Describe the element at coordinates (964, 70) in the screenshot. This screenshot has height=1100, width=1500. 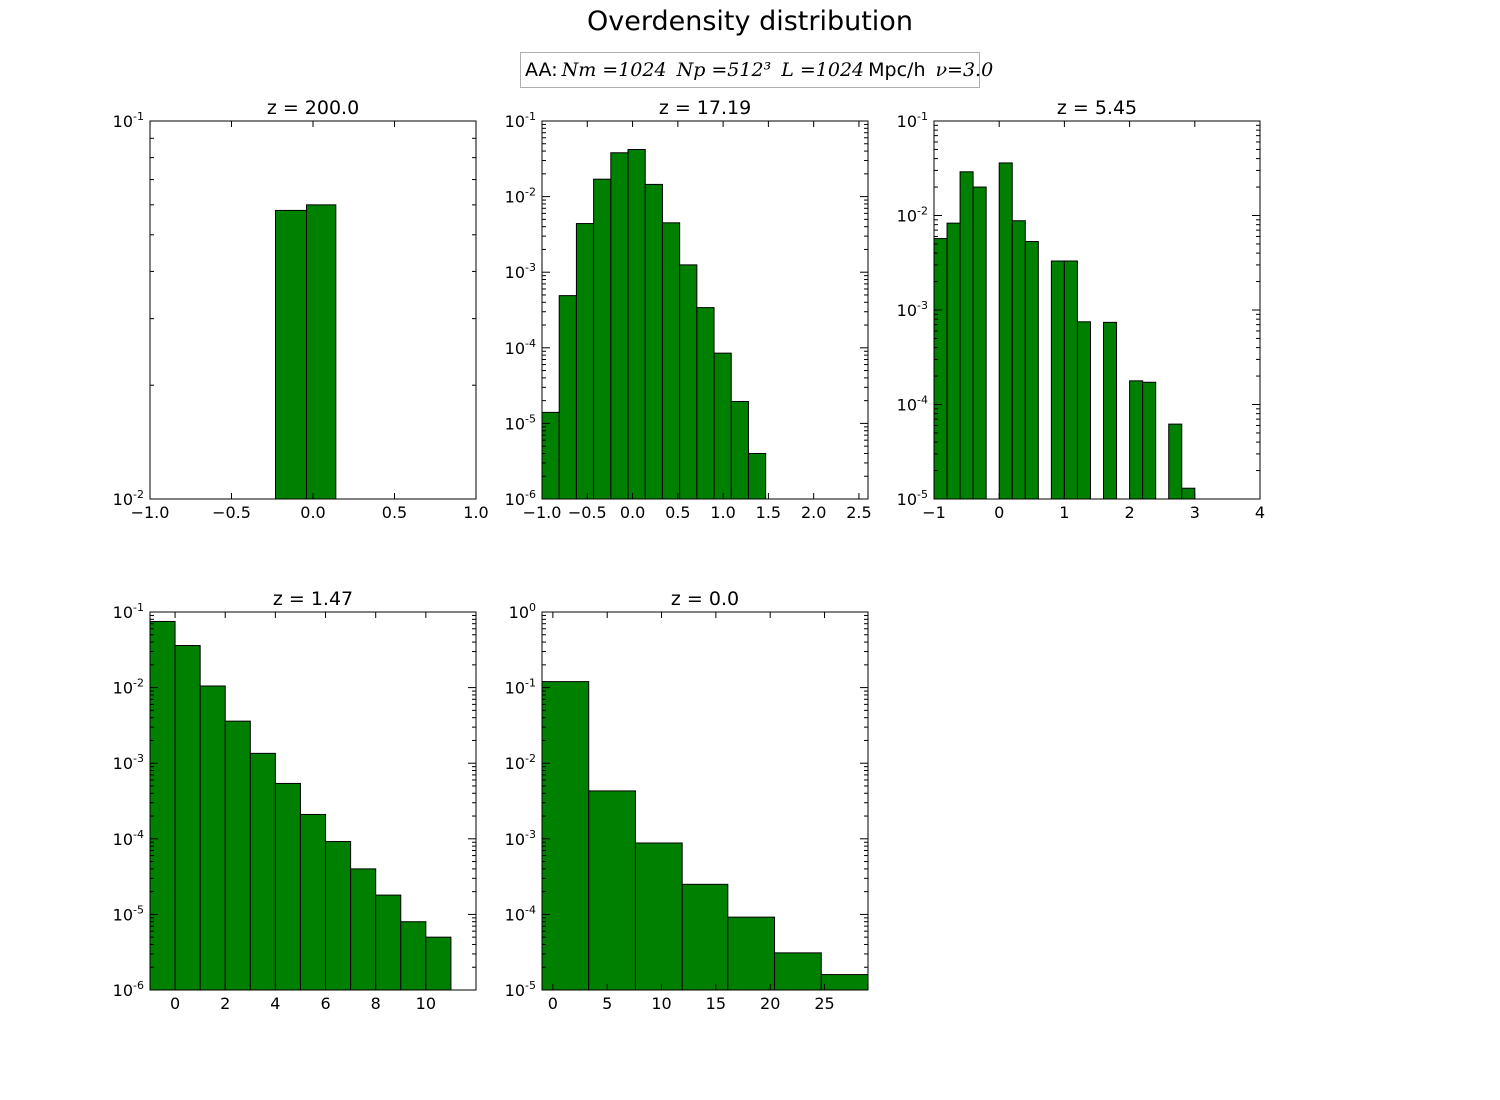
I see `legend-nu: ν=3.0` at that location.